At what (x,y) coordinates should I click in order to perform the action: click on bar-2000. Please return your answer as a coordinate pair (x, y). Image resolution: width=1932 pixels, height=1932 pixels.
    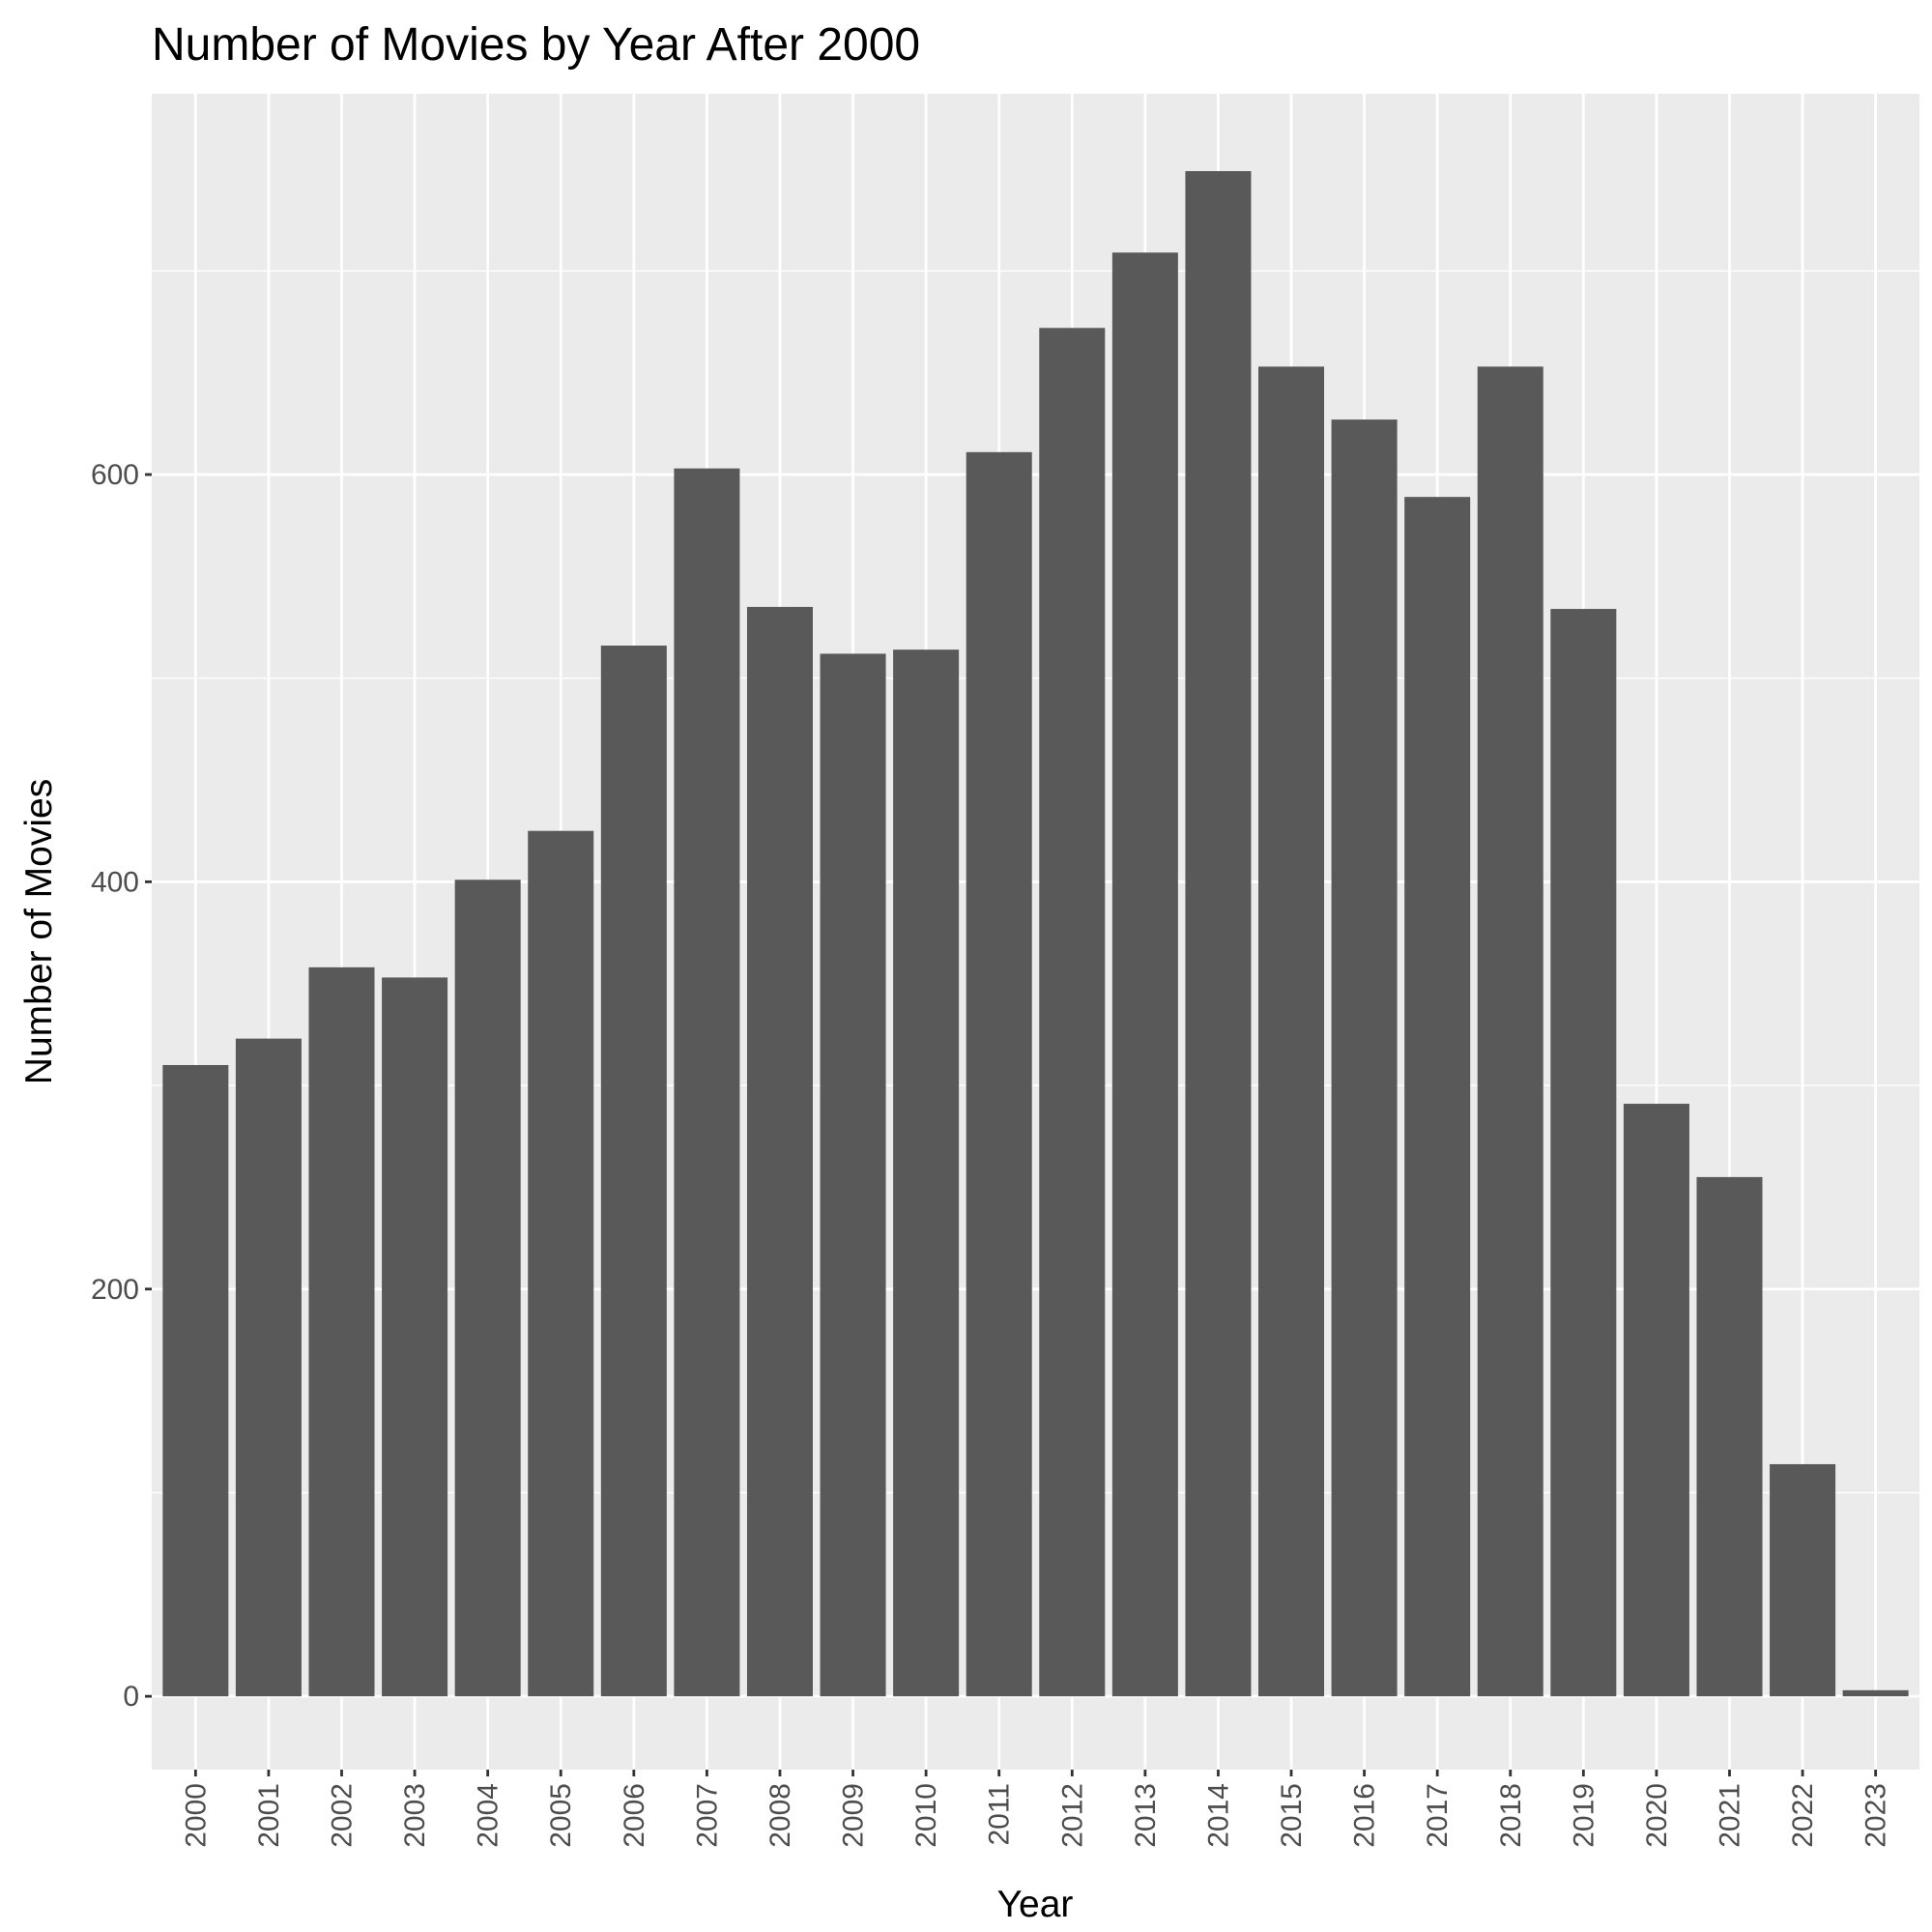
    Looking at the image, I should click on (195, 1381).